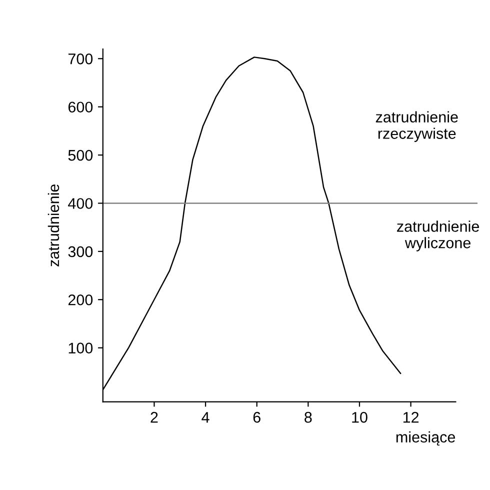  I want to click on x-tick-label: 8, so click(308, 417).